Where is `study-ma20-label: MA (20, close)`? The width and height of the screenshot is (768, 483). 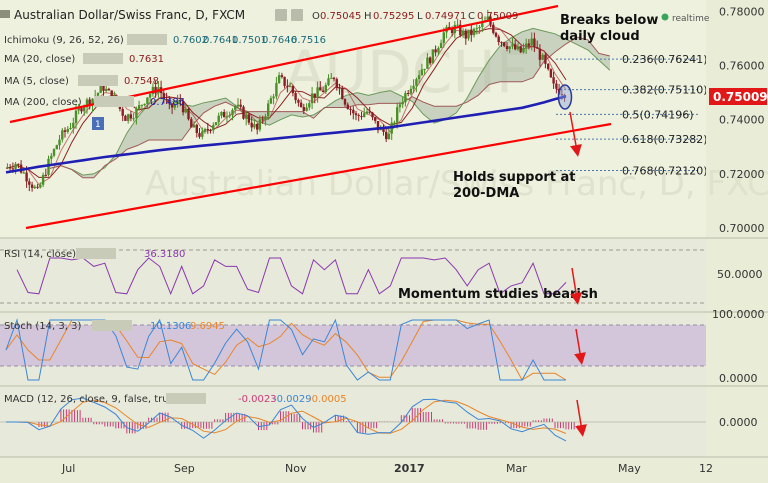 study-ma20-label: MA (20, close) is located at coordinates (39, 59).